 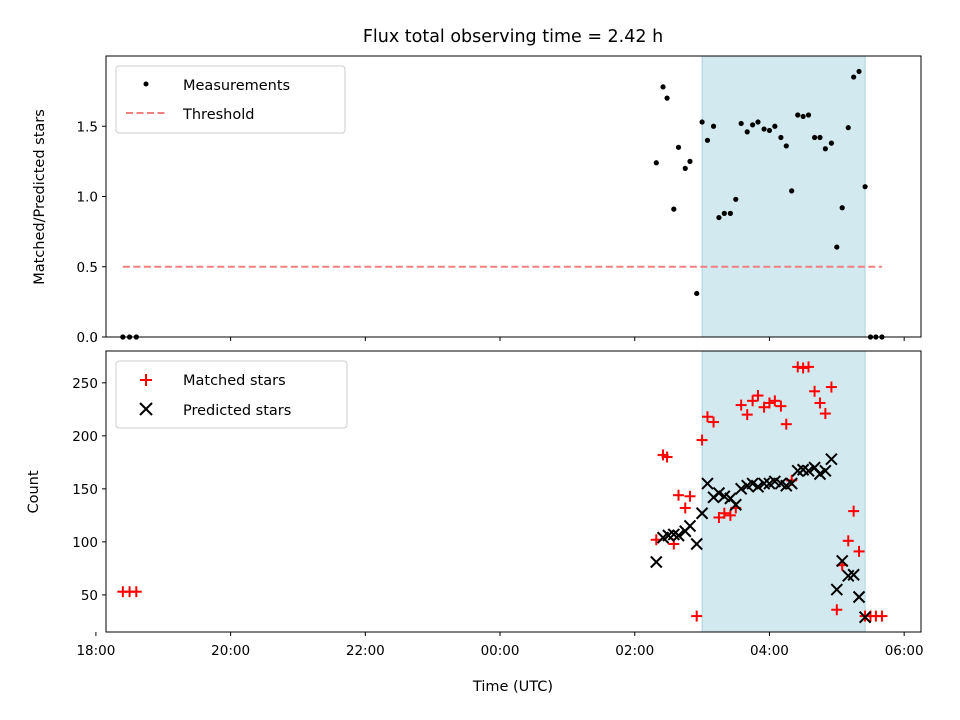 What do you see at coordinates (237, 411) in the screenshot?
I see `legend-predicted-label: Predicted stars` at bounding box center [237, 411].